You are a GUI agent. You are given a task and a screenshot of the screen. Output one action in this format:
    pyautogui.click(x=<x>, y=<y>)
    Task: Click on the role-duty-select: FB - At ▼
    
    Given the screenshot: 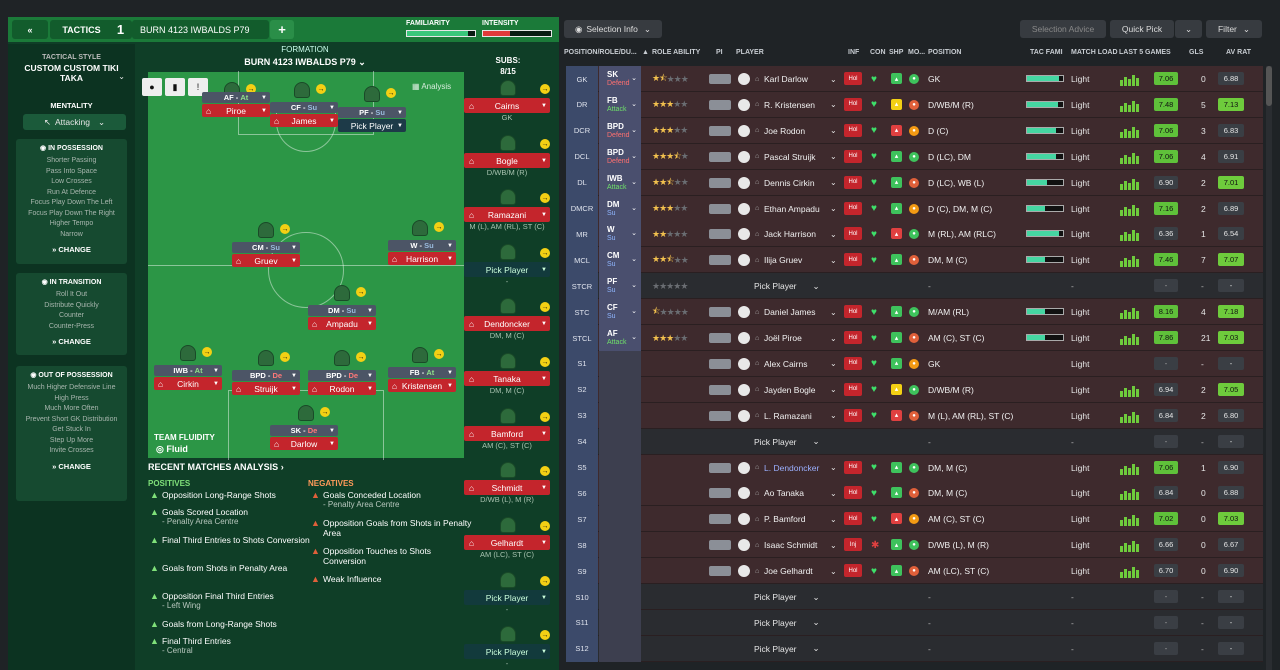 What is the action you would take?
    pyautogui.click(x=422, y=372)
    